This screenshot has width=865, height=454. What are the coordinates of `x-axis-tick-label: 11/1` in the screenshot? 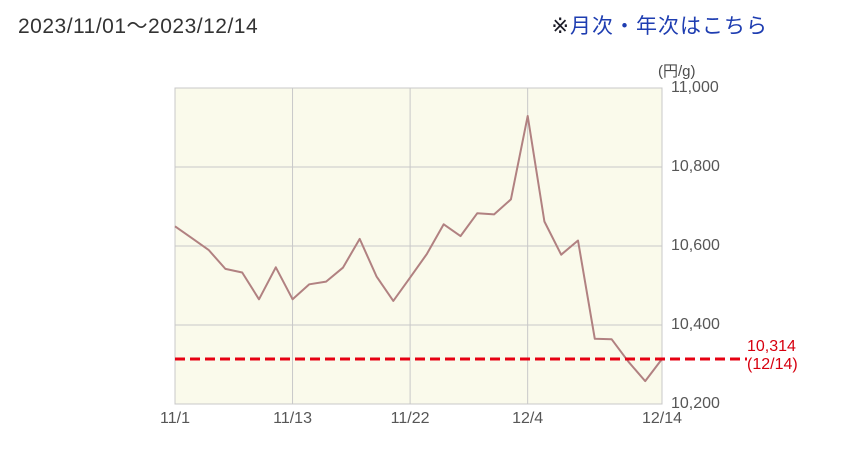 It's located at (175, 418).